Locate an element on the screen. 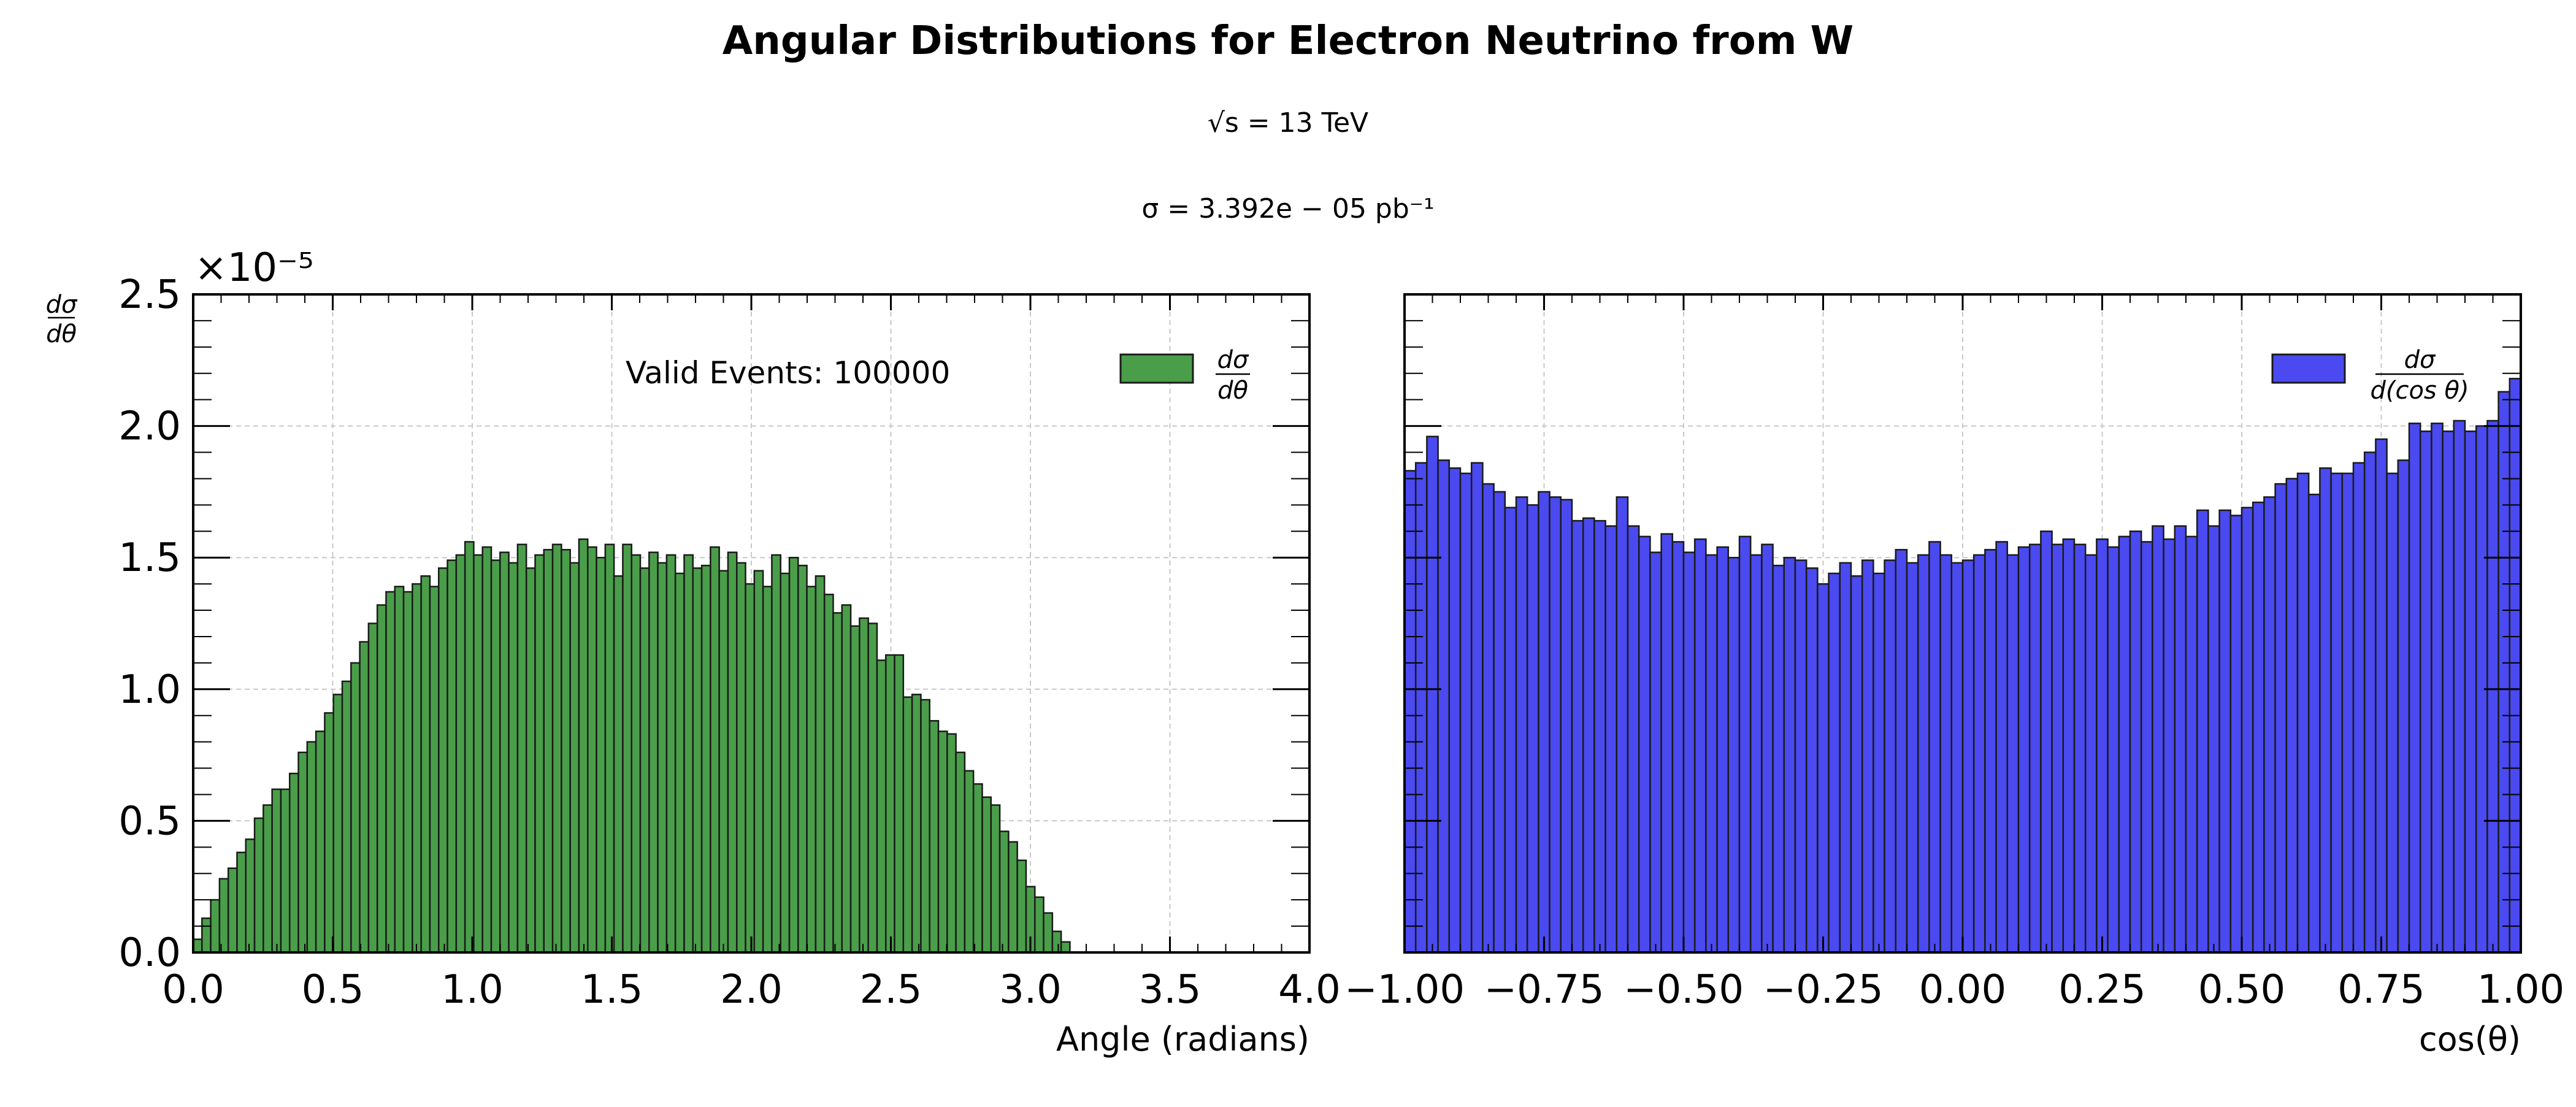 The width and height of the screenshot is (2576, 1107). left-y-offset-label: ×10⁻⁵ is located at coordinates (254, 268).